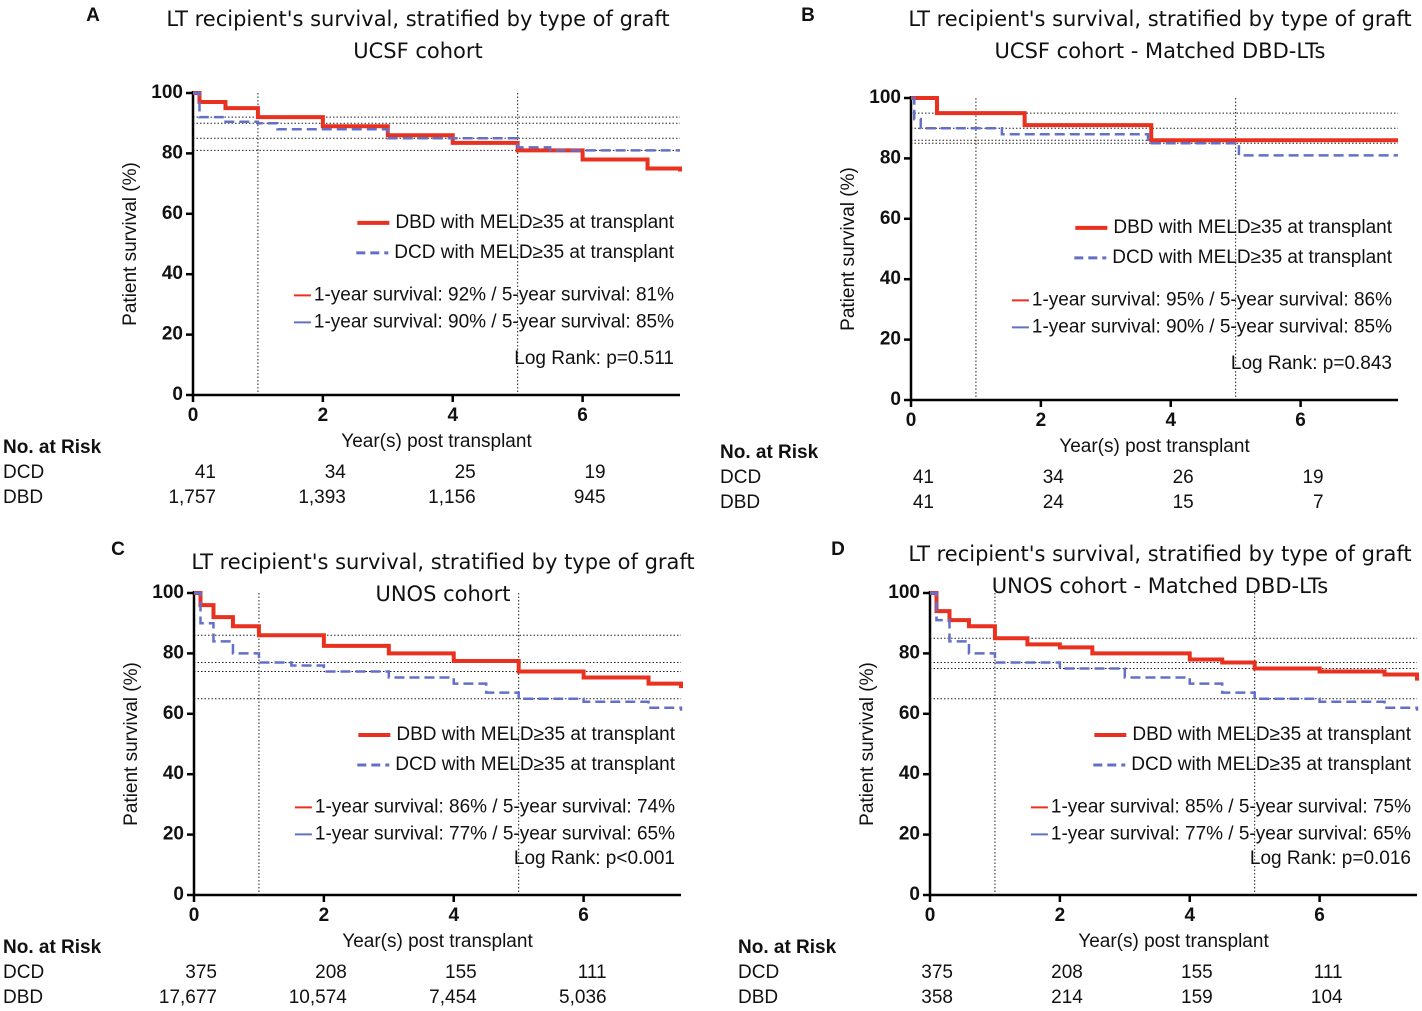  What do you see at coordinates (1054, 502) in the screenshot?
I see `risk-count: 24` at bounding box center [1054, 502].